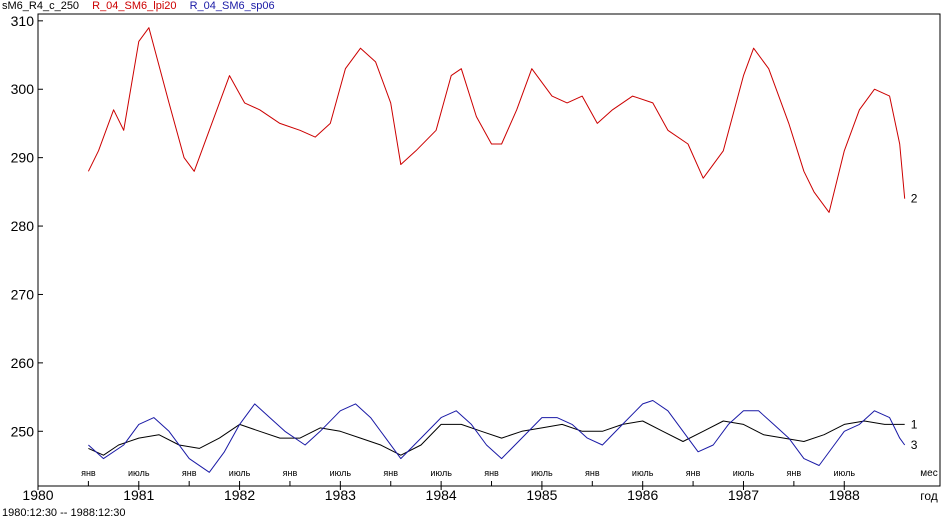 The height and width of the screenshot is (520, 944). Describe the element at coordinates (491, 473) in the screenshot. I see `month-tick-label-8: янв` at that location.